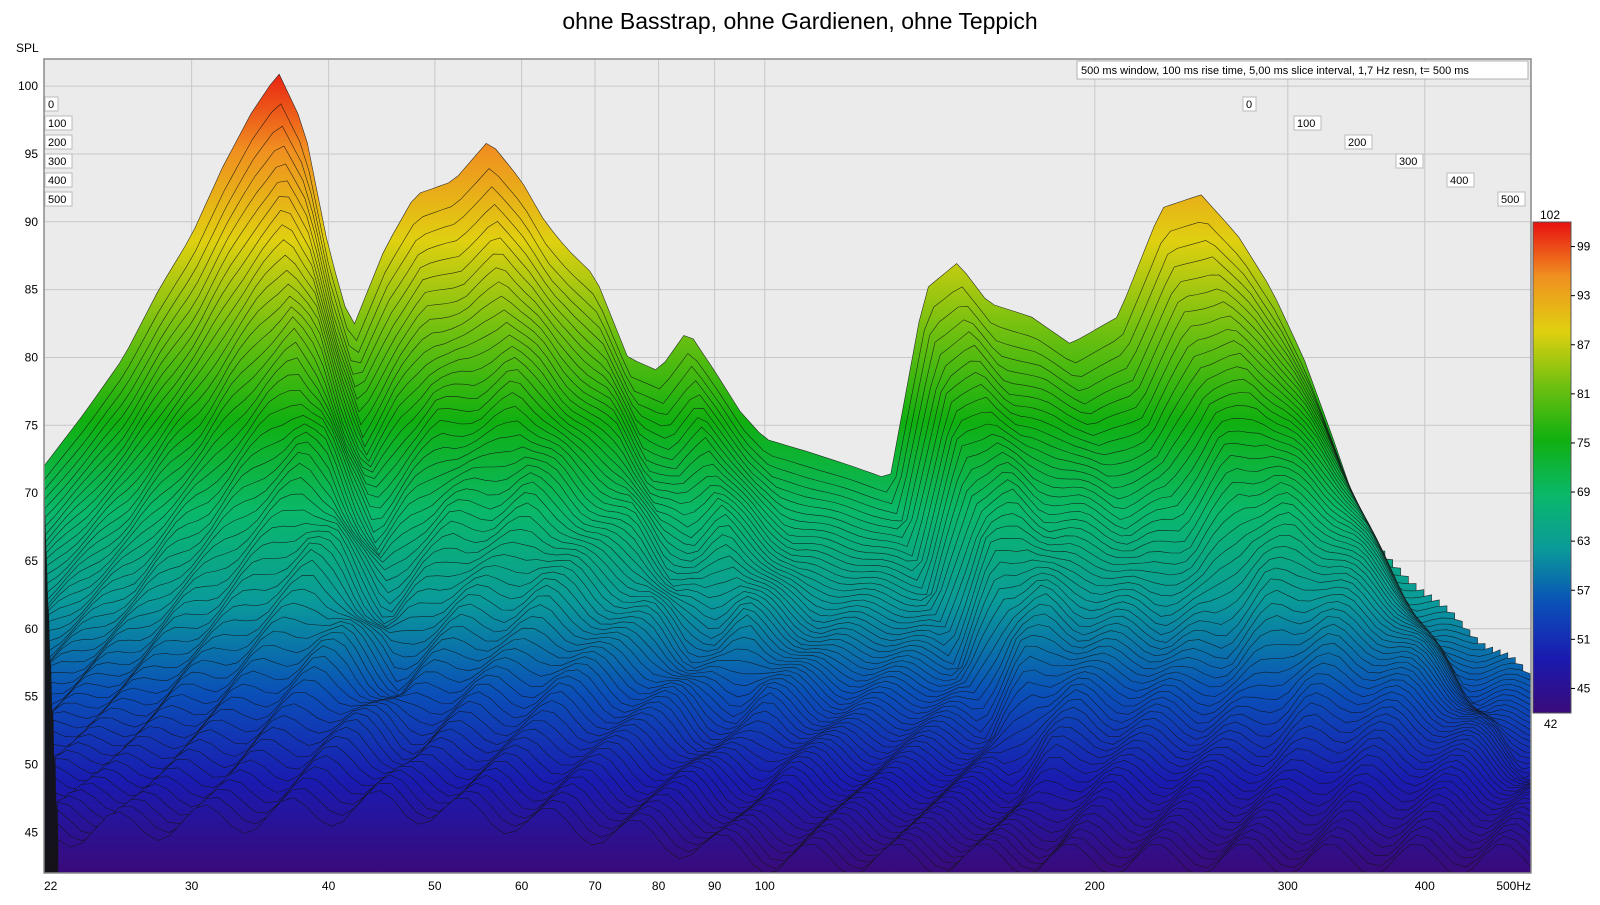 This screenshot has height=905, width=1600. What do you see at coordinates (32, 832) in the screenshot?
I see `y-tick-label: 45` at bounding box center [32, 832].